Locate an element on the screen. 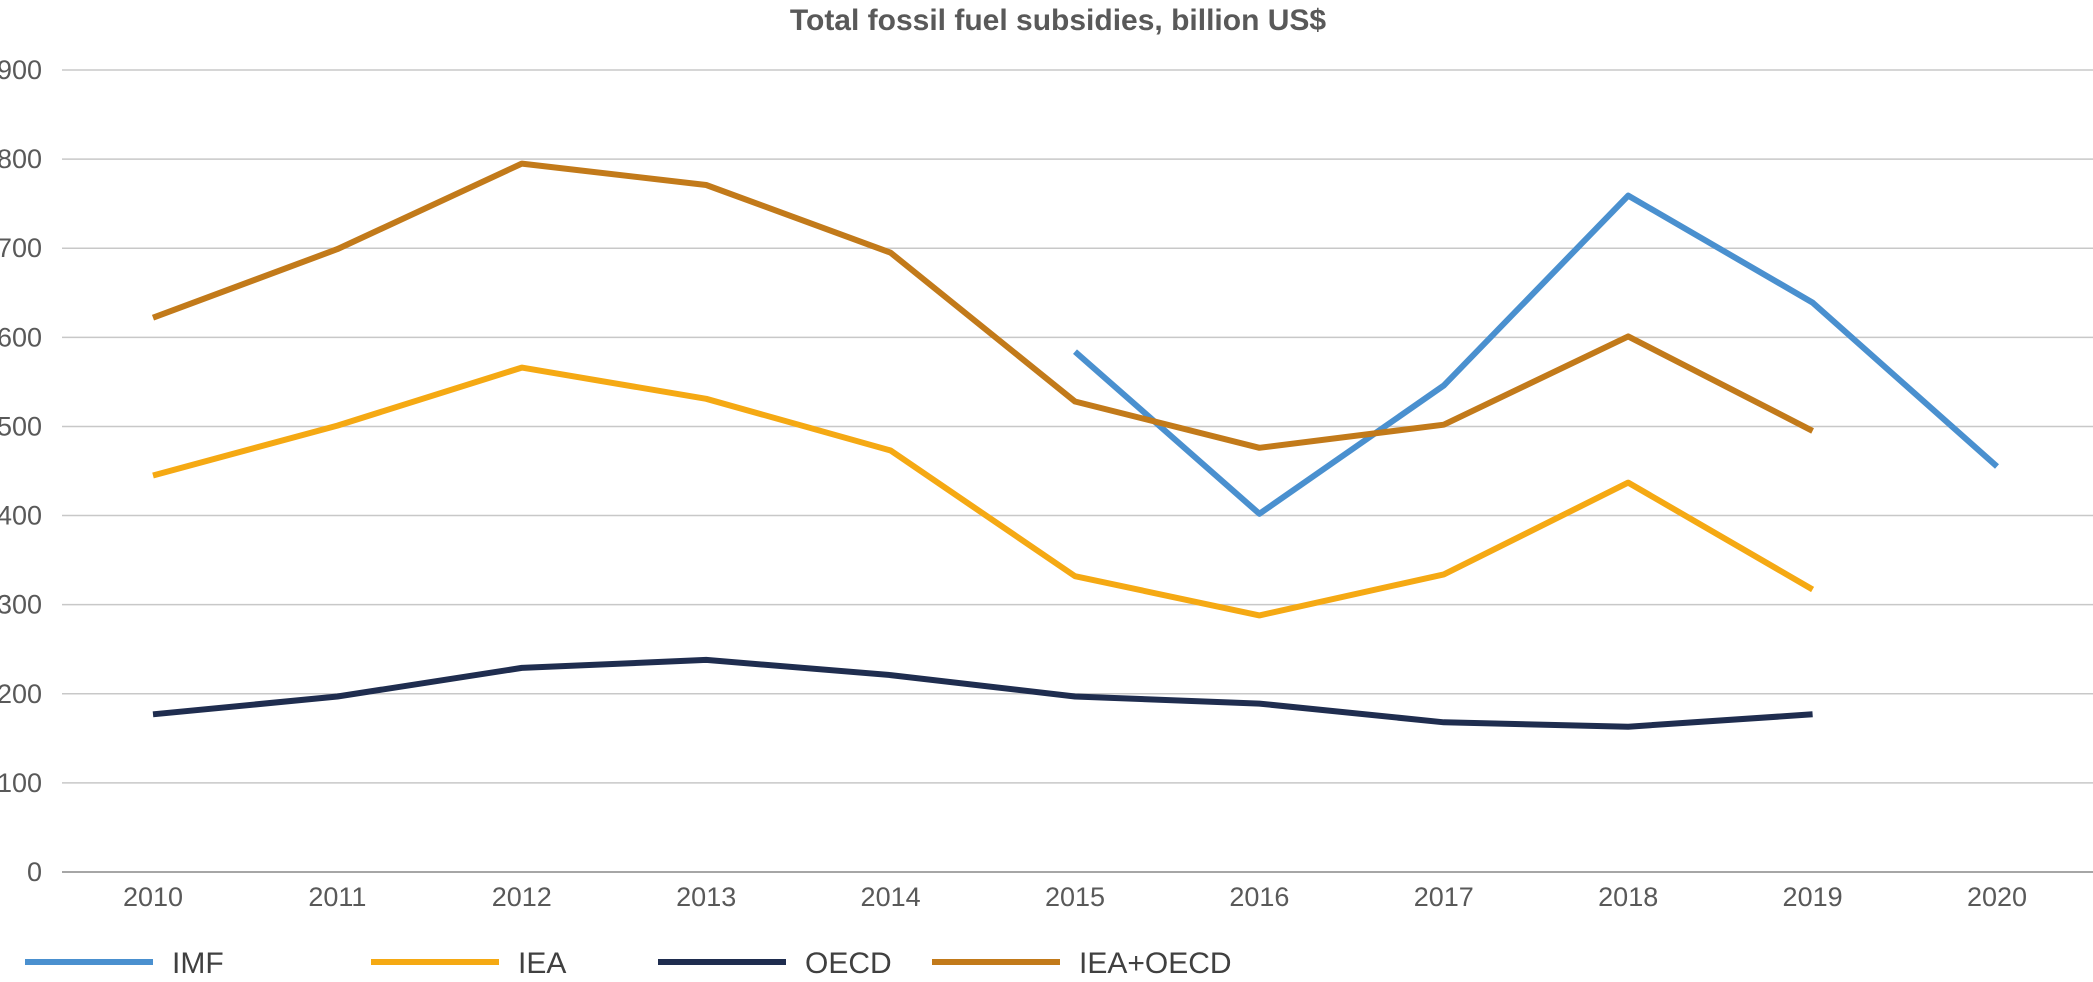  x-tick-label: 2015 is located at coordinates (1075, 897).